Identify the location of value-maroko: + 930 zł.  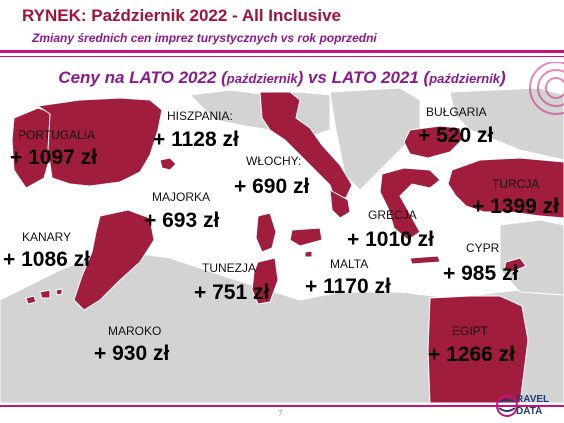
(132, 353).